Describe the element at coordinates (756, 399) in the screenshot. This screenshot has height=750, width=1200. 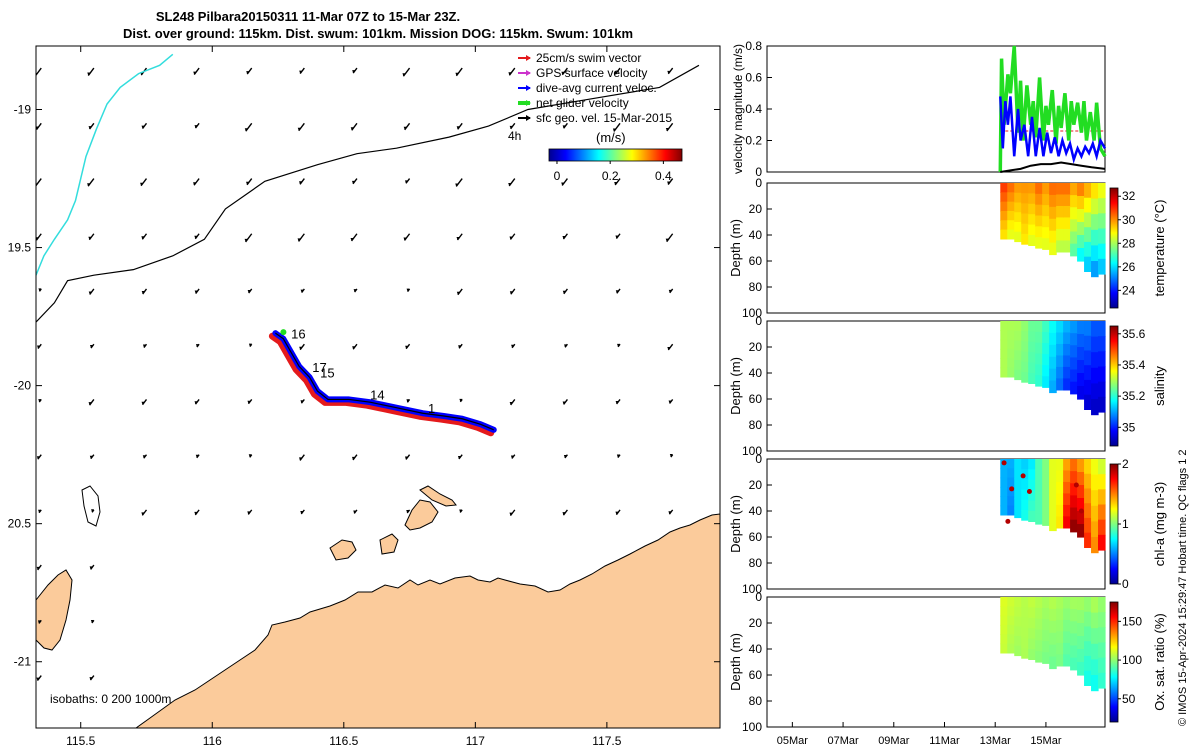
I see `depth-tick-label: 60` at that location.